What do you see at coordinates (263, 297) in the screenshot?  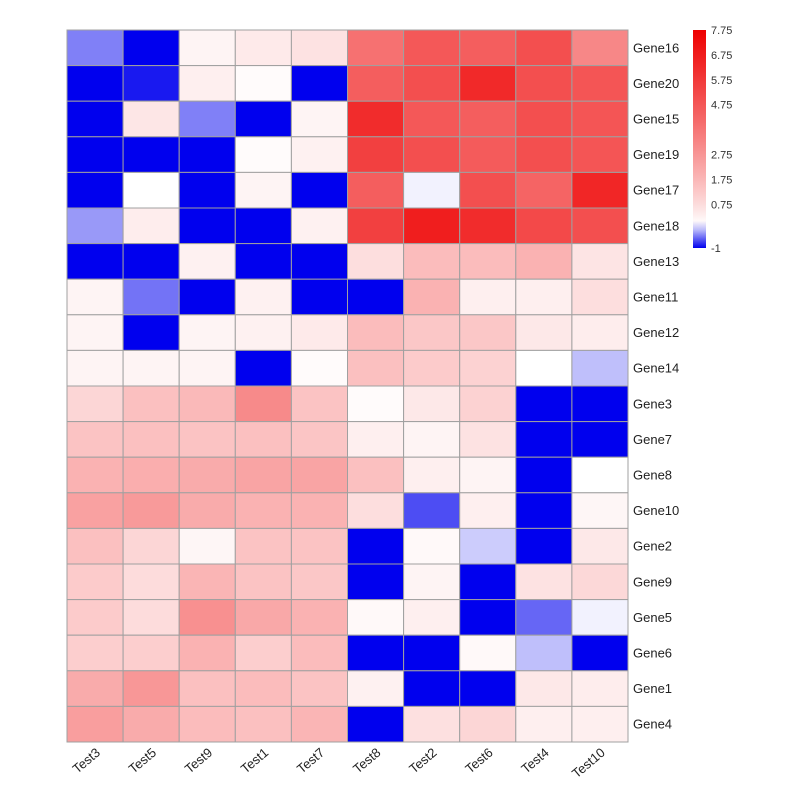 I see `heatmap-cell-gene11-test1` at bounding box center [263, 297].